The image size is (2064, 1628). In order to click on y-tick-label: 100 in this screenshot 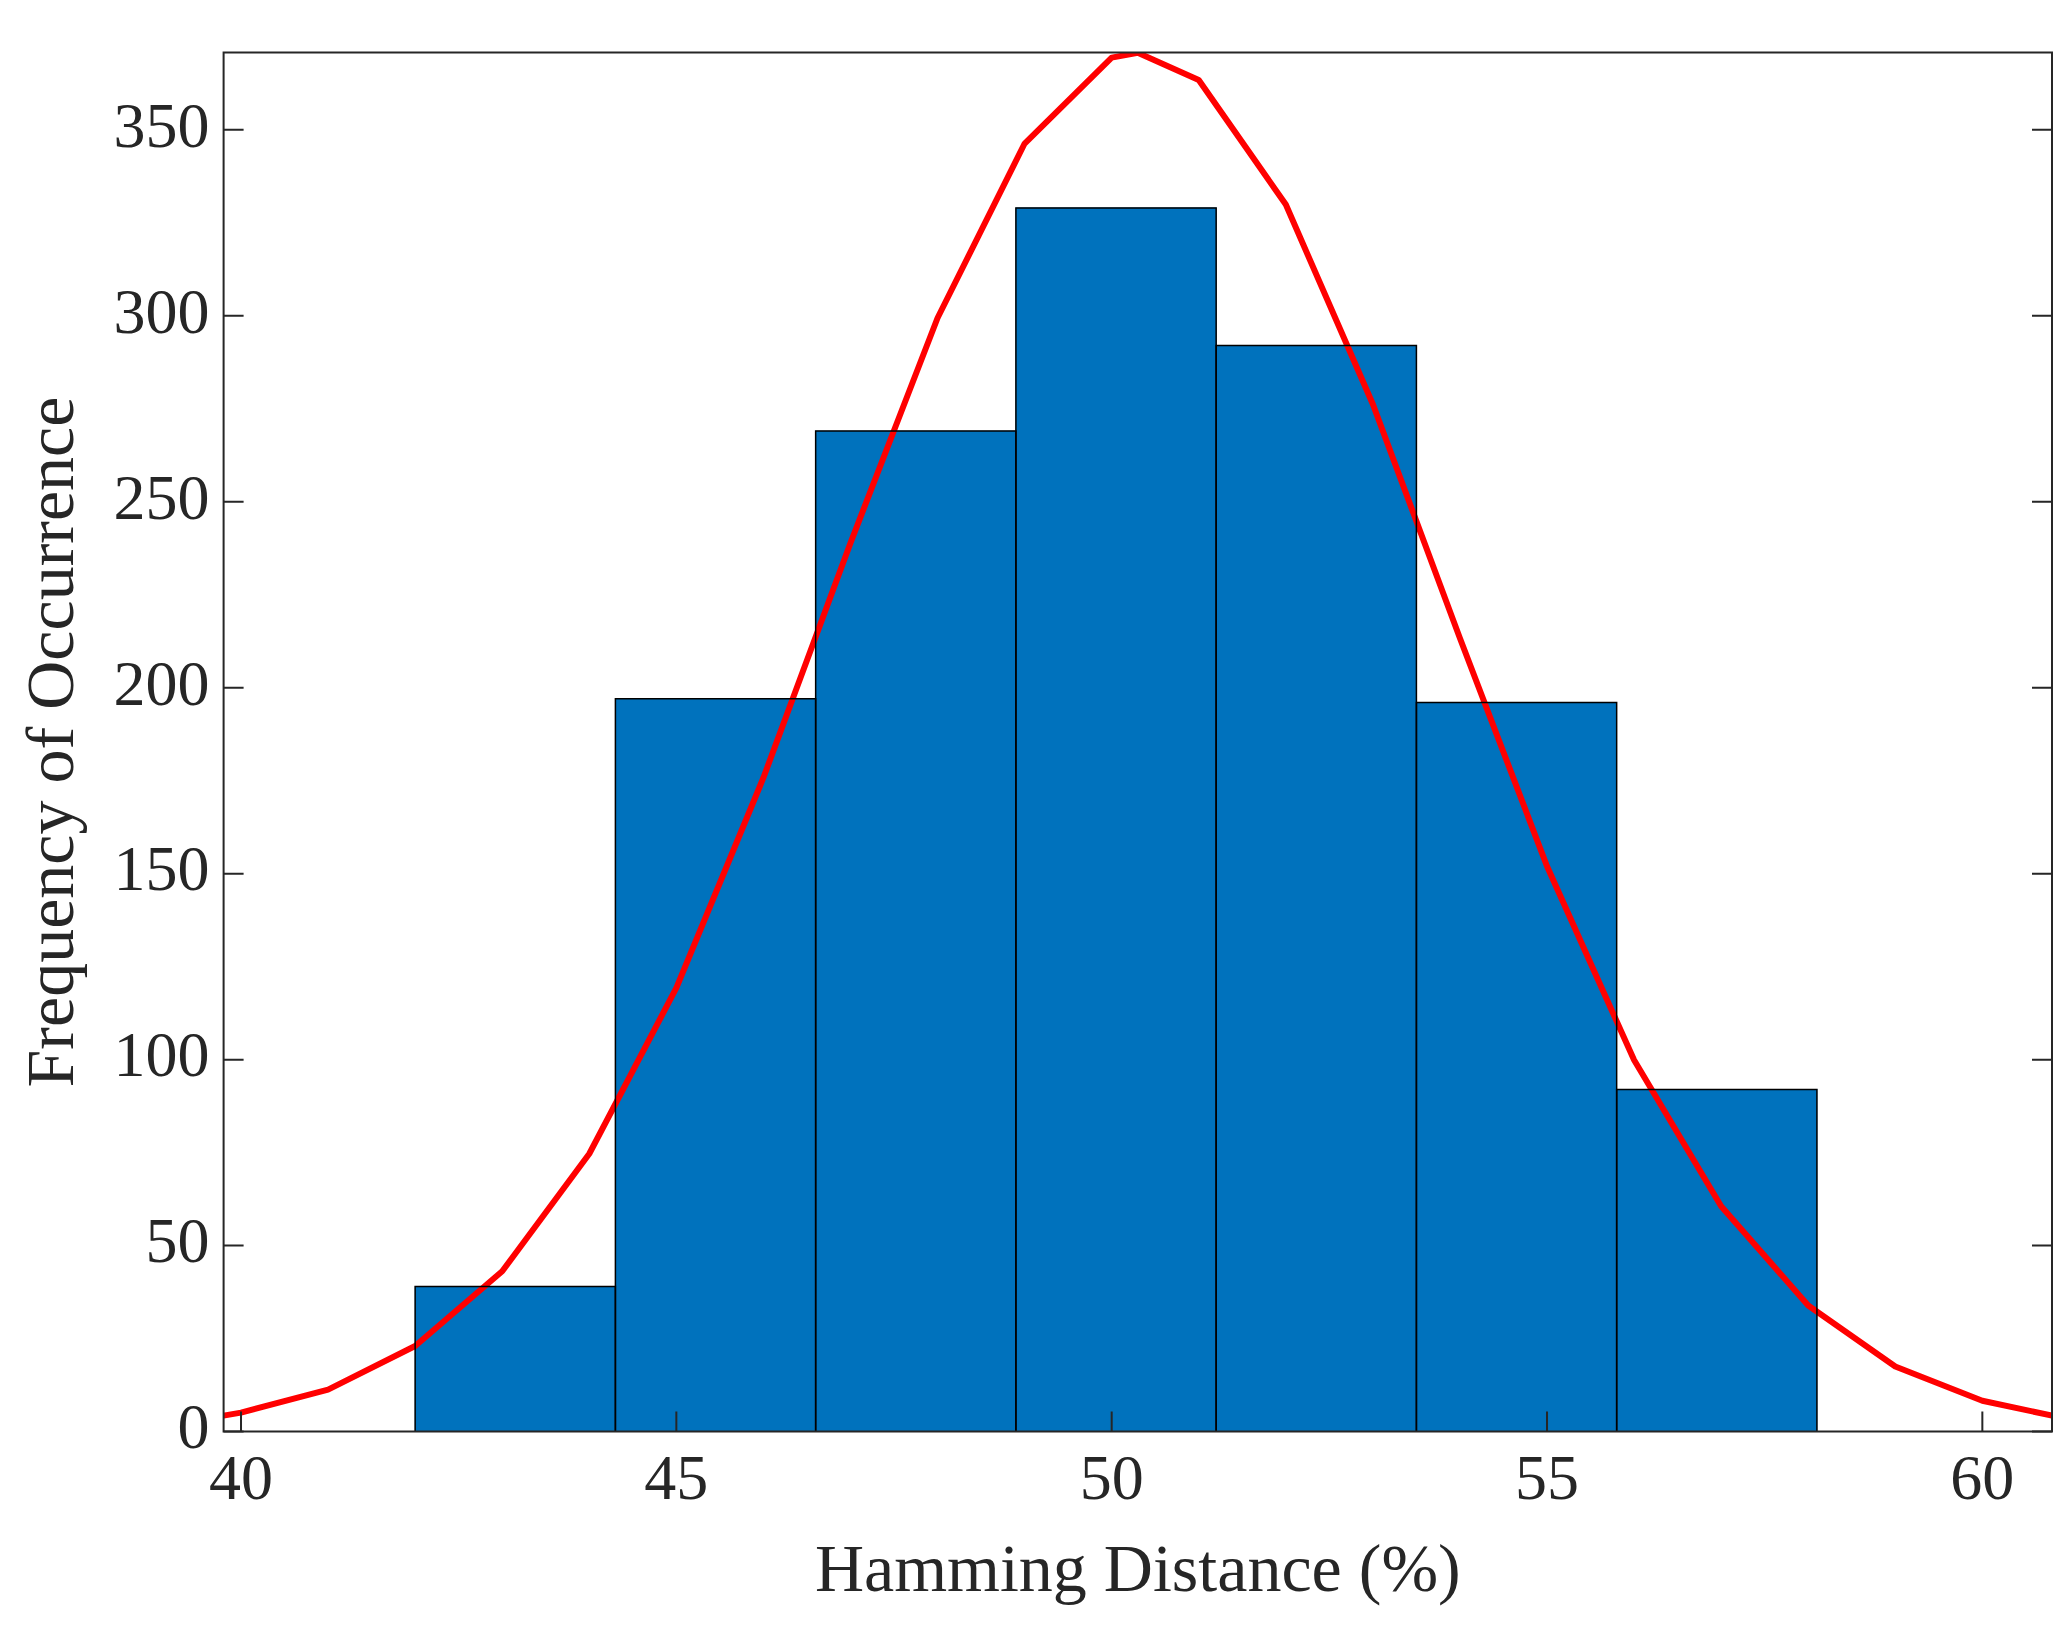, I will do `click(161, 1055)`.